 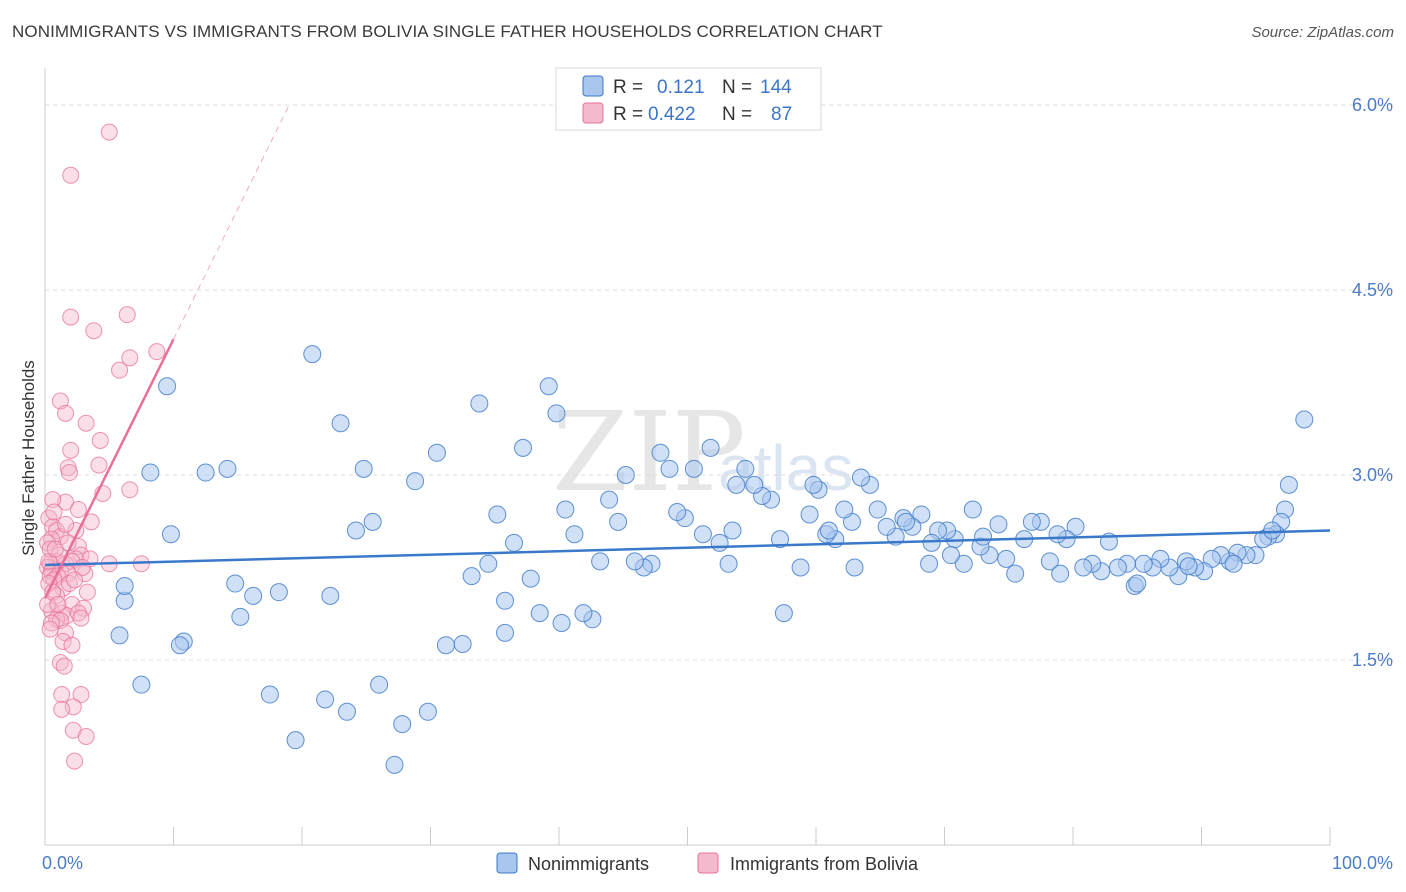 What do you see at coordinates (628, 114) in the screenshot?
I see `legend-r-label-2: R =` at bounding box center [628, 114].